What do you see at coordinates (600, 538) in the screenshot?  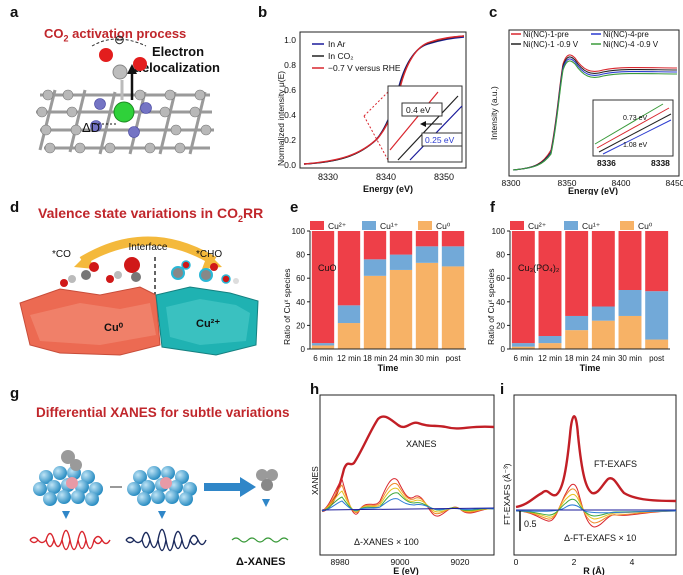 I see `delta-ft-exafs-label: Δ-FT-EXAFS × 10` at bounding box center [600, 538].